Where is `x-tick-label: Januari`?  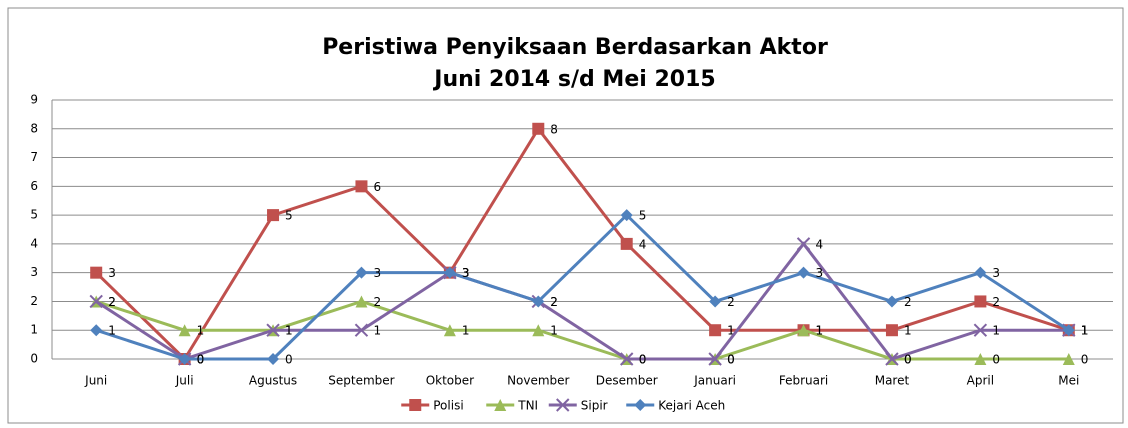 x-tick-label: Januari is located at coordinates (714, 381).